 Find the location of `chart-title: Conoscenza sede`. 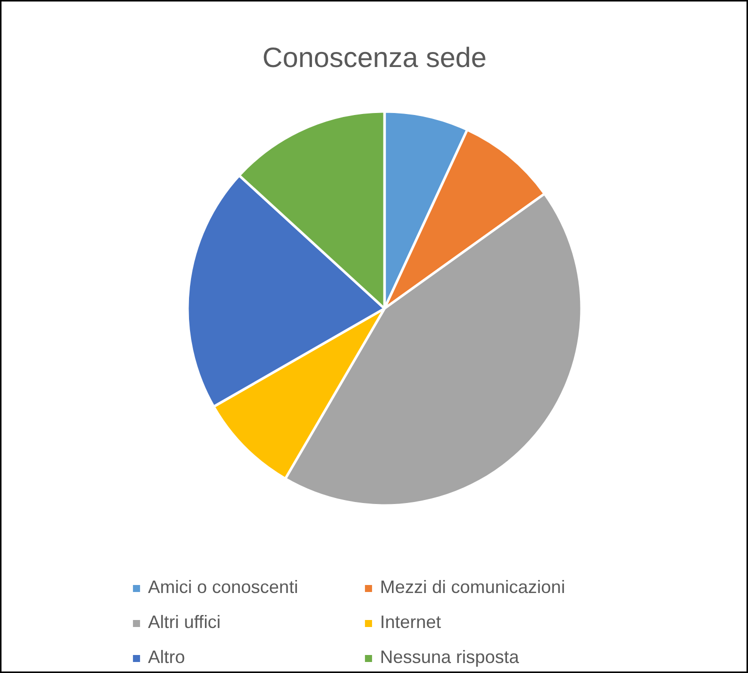

chart-title: Conoscenza sede is located at coordinates (374, 57).